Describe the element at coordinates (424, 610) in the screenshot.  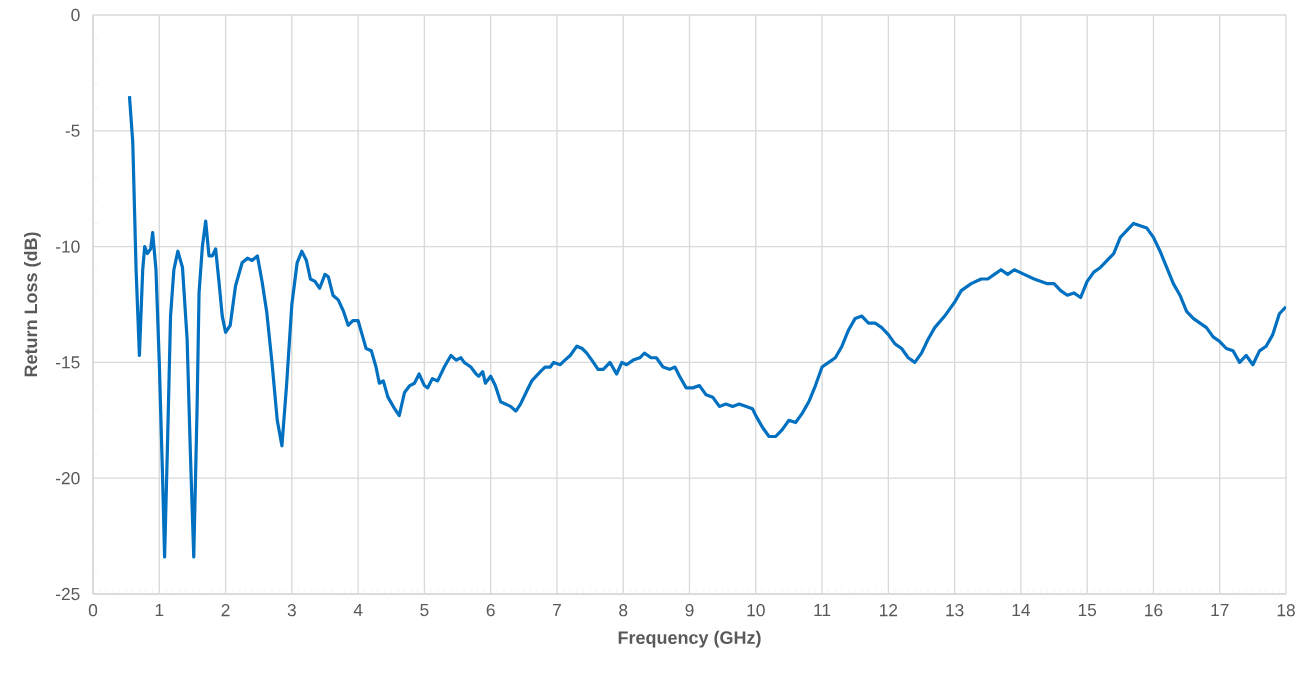
I see `x-tick-label: 5` at that location.